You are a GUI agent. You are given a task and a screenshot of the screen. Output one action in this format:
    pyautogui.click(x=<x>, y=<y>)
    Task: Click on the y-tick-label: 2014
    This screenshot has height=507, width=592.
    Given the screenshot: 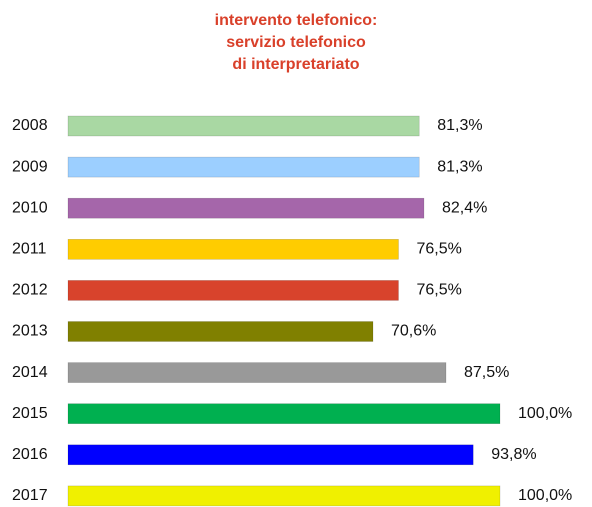 What is the action you would take?
    pyautogui.click(x=30, y=372)
    